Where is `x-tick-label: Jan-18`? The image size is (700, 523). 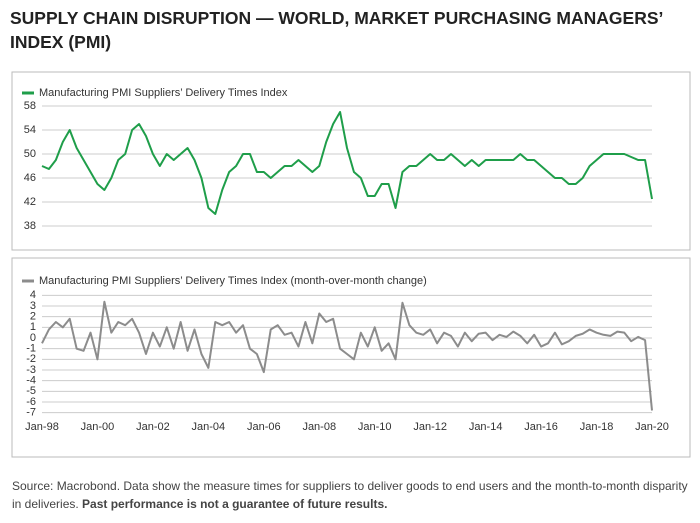
x-tick-label: Jan-18 is located at coordinates (597, 427).